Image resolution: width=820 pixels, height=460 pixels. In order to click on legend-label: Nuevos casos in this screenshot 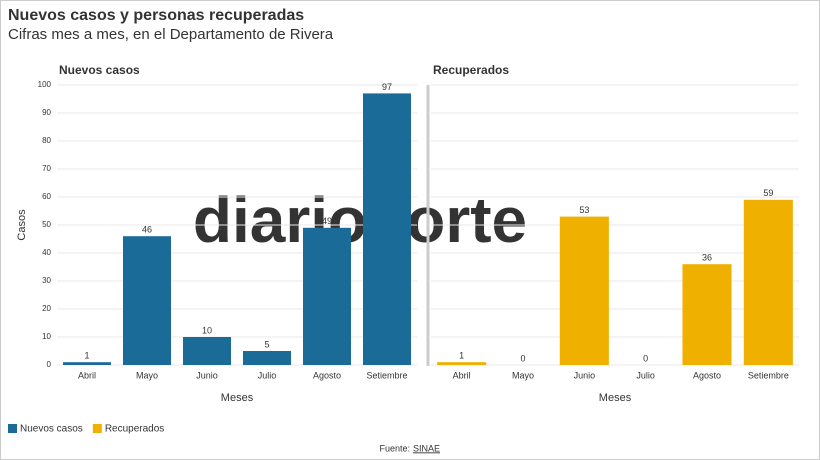, I will do `click(51, 429)`.